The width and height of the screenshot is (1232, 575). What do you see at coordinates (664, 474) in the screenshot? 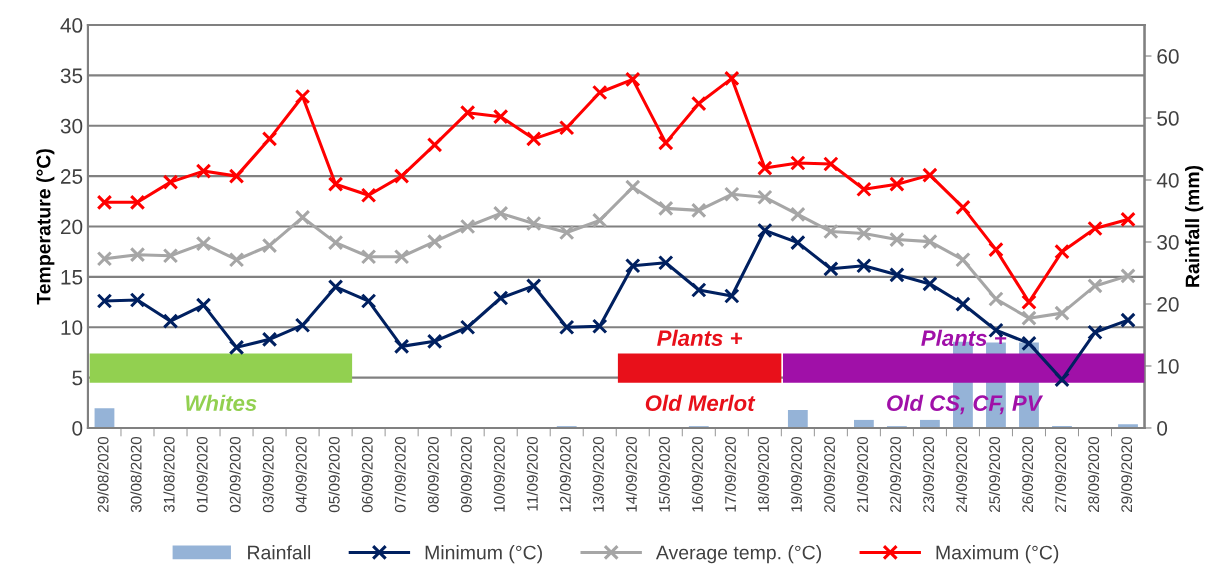
I see `x-tick-label: 15/09/2020` at bounding box center [664, 474].